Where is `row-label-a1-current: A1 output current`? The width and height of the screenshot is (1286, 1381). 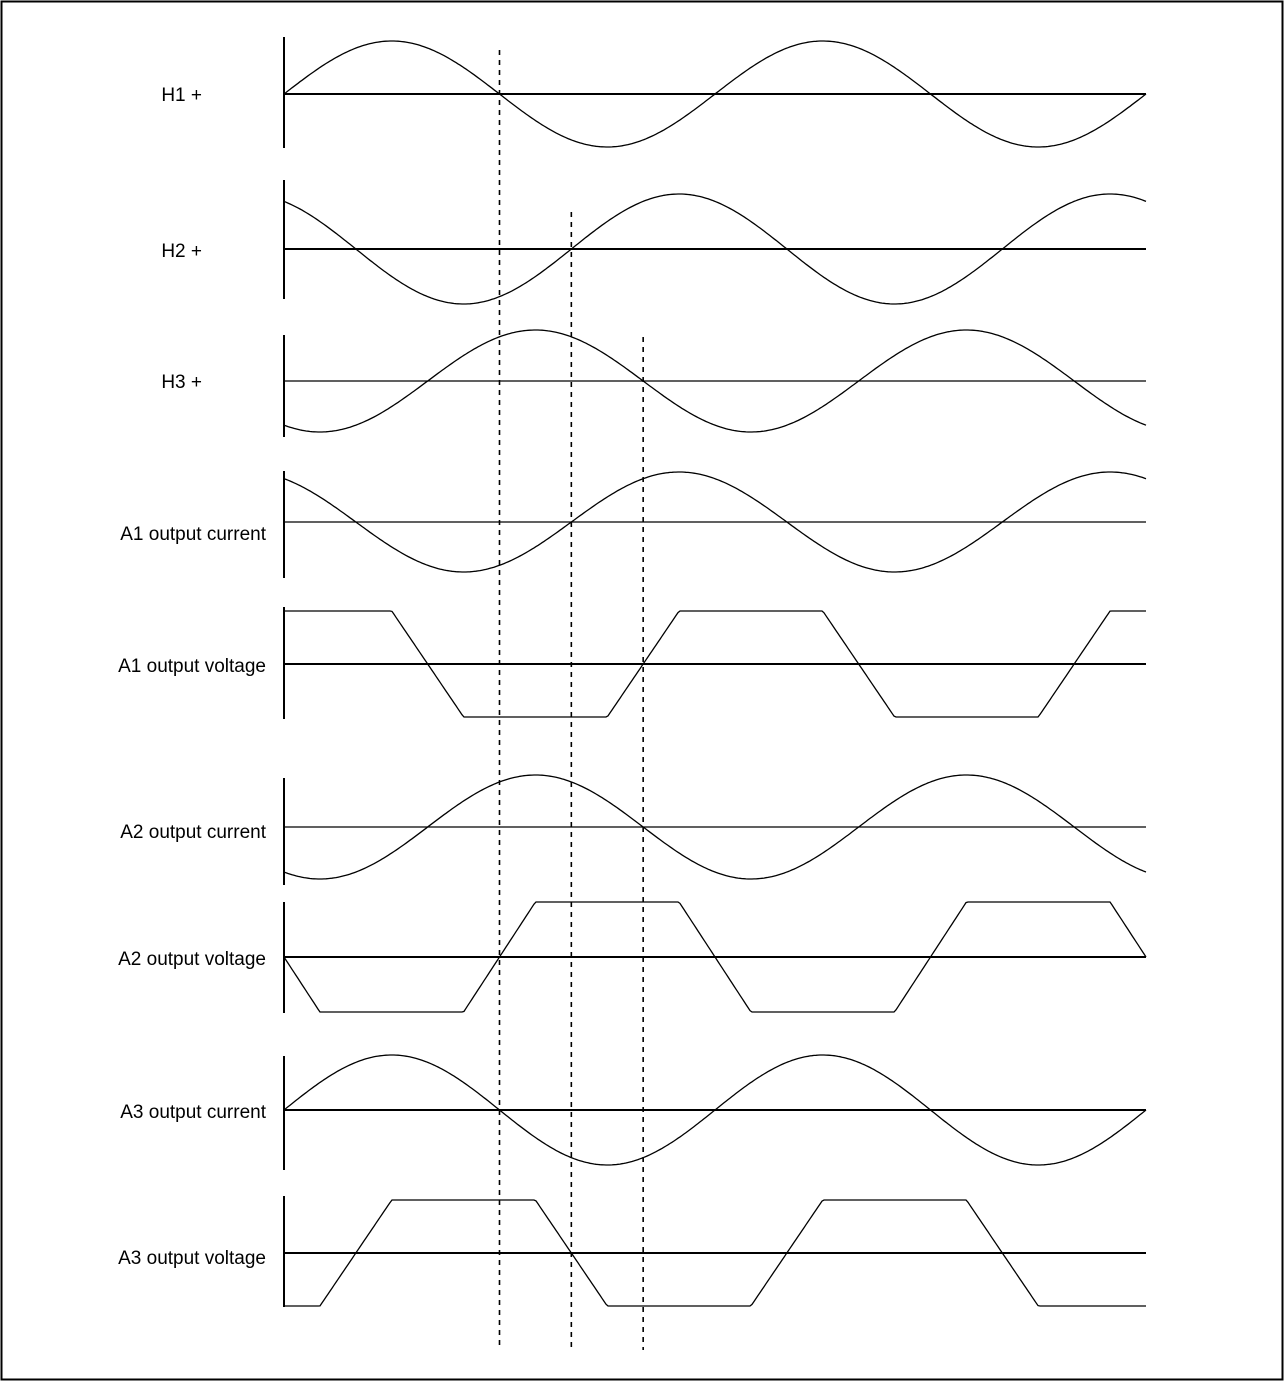 row-label-a1-current: A1 output current is located at coordinates (193, 534).